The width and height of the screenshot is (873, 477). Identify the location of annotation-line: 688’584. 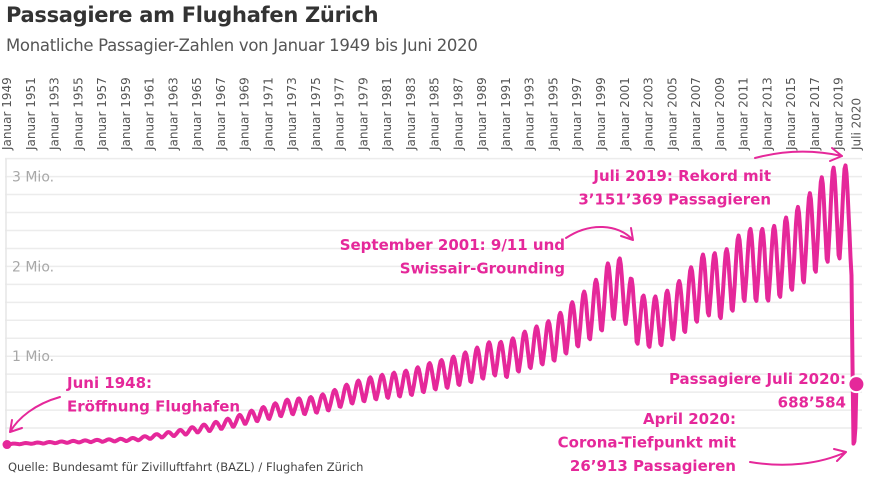
(812, 403).